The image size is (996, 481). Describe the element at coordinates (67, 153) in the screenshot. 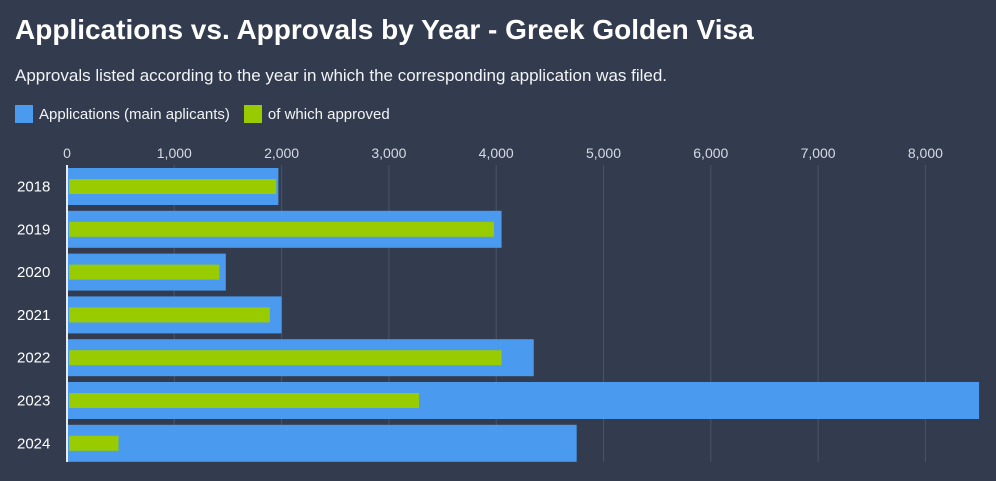

I see `x-tick-label: 0` at that location.